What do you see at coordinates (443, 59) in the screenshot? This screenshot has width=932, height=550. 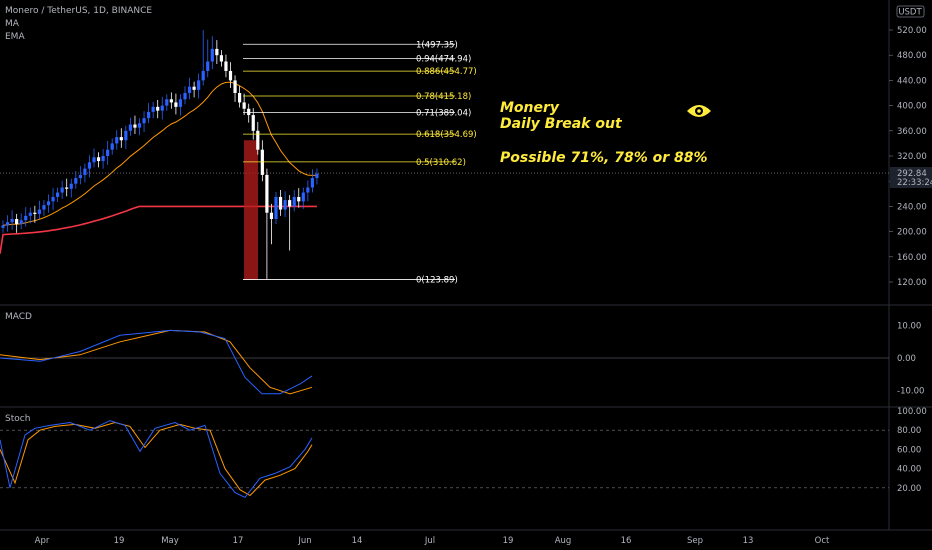 I see `fib-level-label: 0.94(474.94)` at bounding box center [443, 59].